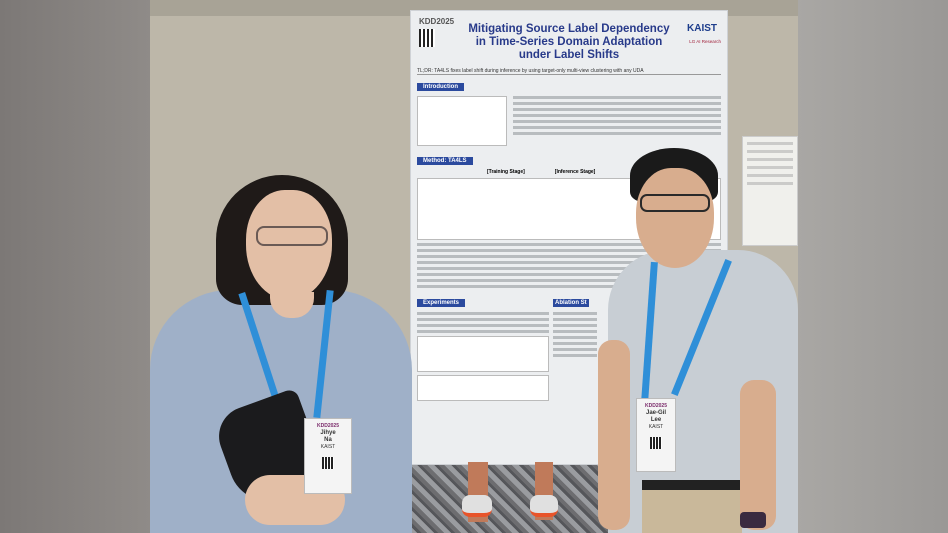  Describe the element at coordinates (445, 161) in the screenshot. I see `section-method: Method: TA4LS` at that location.